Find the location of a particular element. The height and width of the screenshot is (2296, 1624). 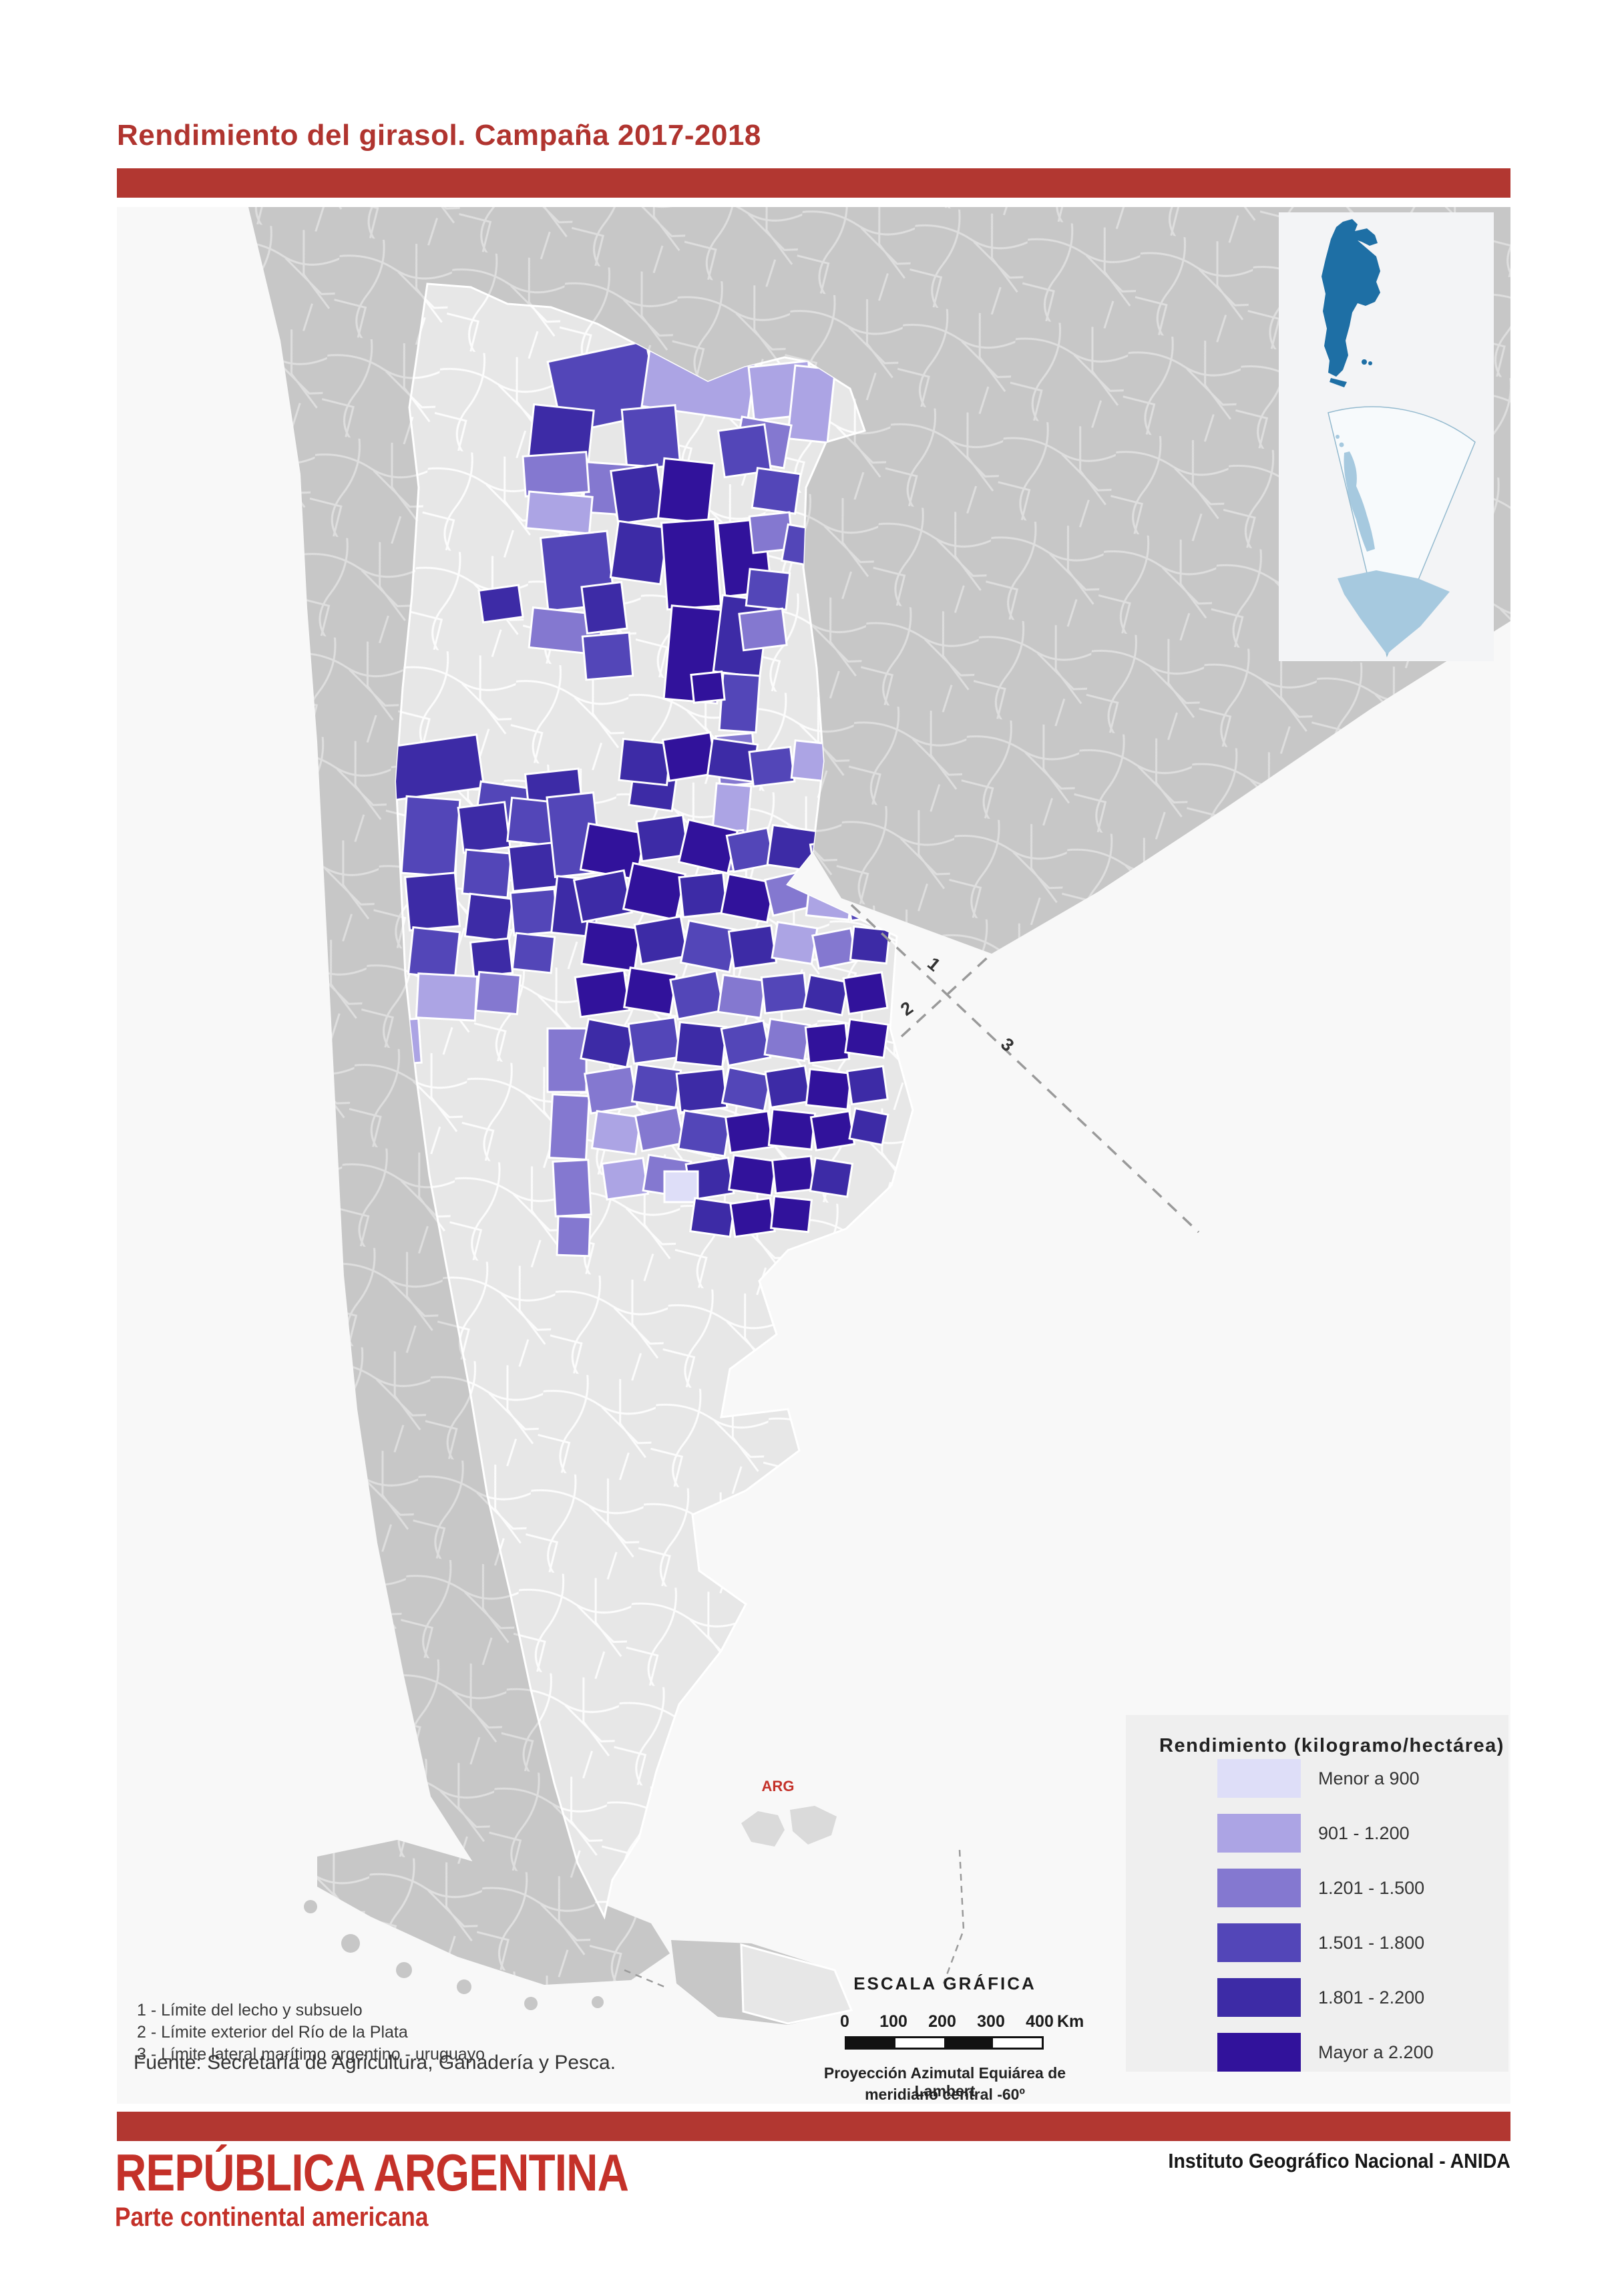

legend-class-label: Menor a 900 is located at coordinates (1369, 1778).